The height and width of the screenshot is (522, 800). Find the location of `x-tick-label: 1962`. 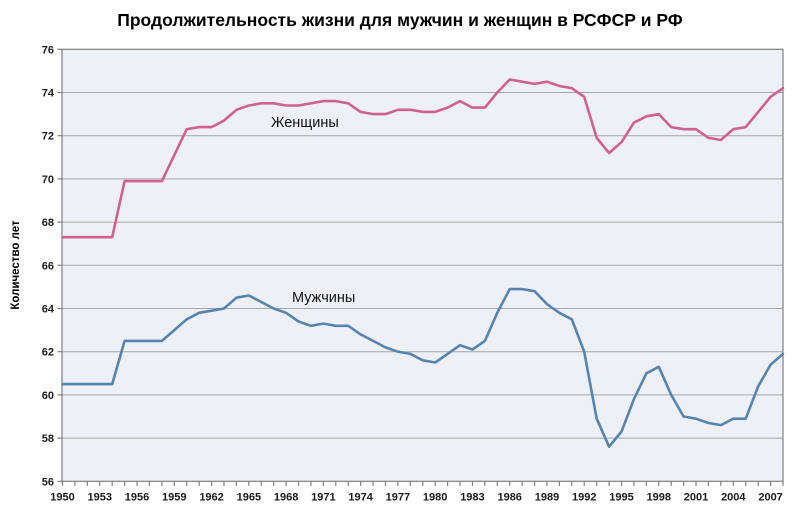

x-tick-label: 1962 is located at coordinates (211, 497).